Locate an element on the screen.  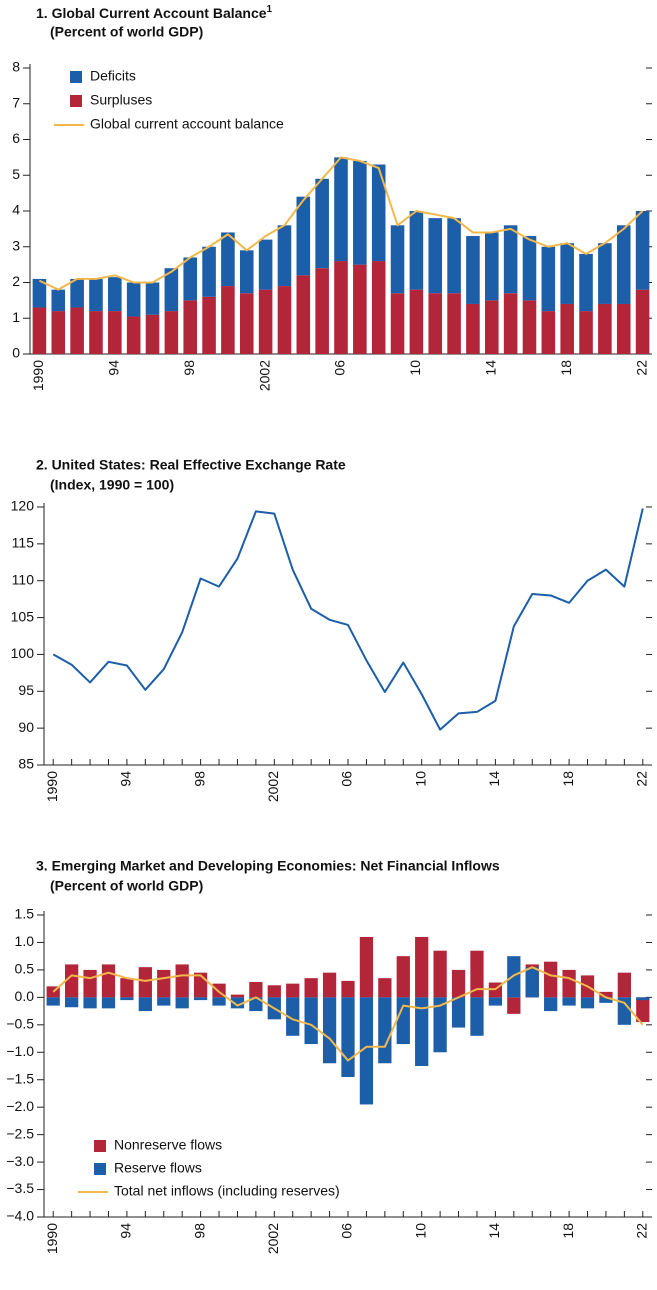
y-tick-label: −3.5 is located at coordinates (20, 1188).